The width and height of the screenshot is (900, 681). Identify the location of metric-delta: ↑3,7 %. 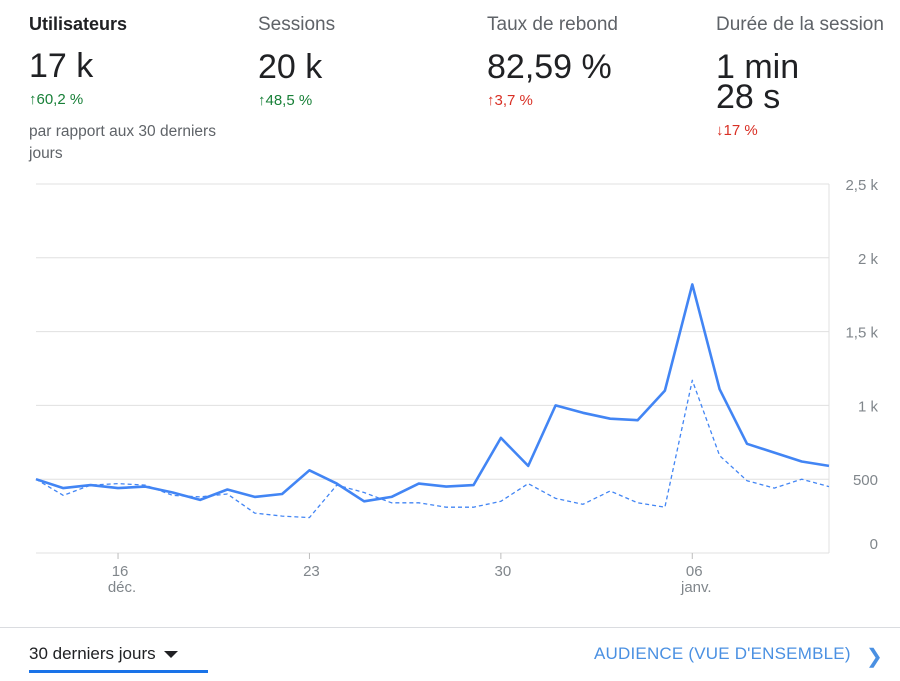
(510, 100).